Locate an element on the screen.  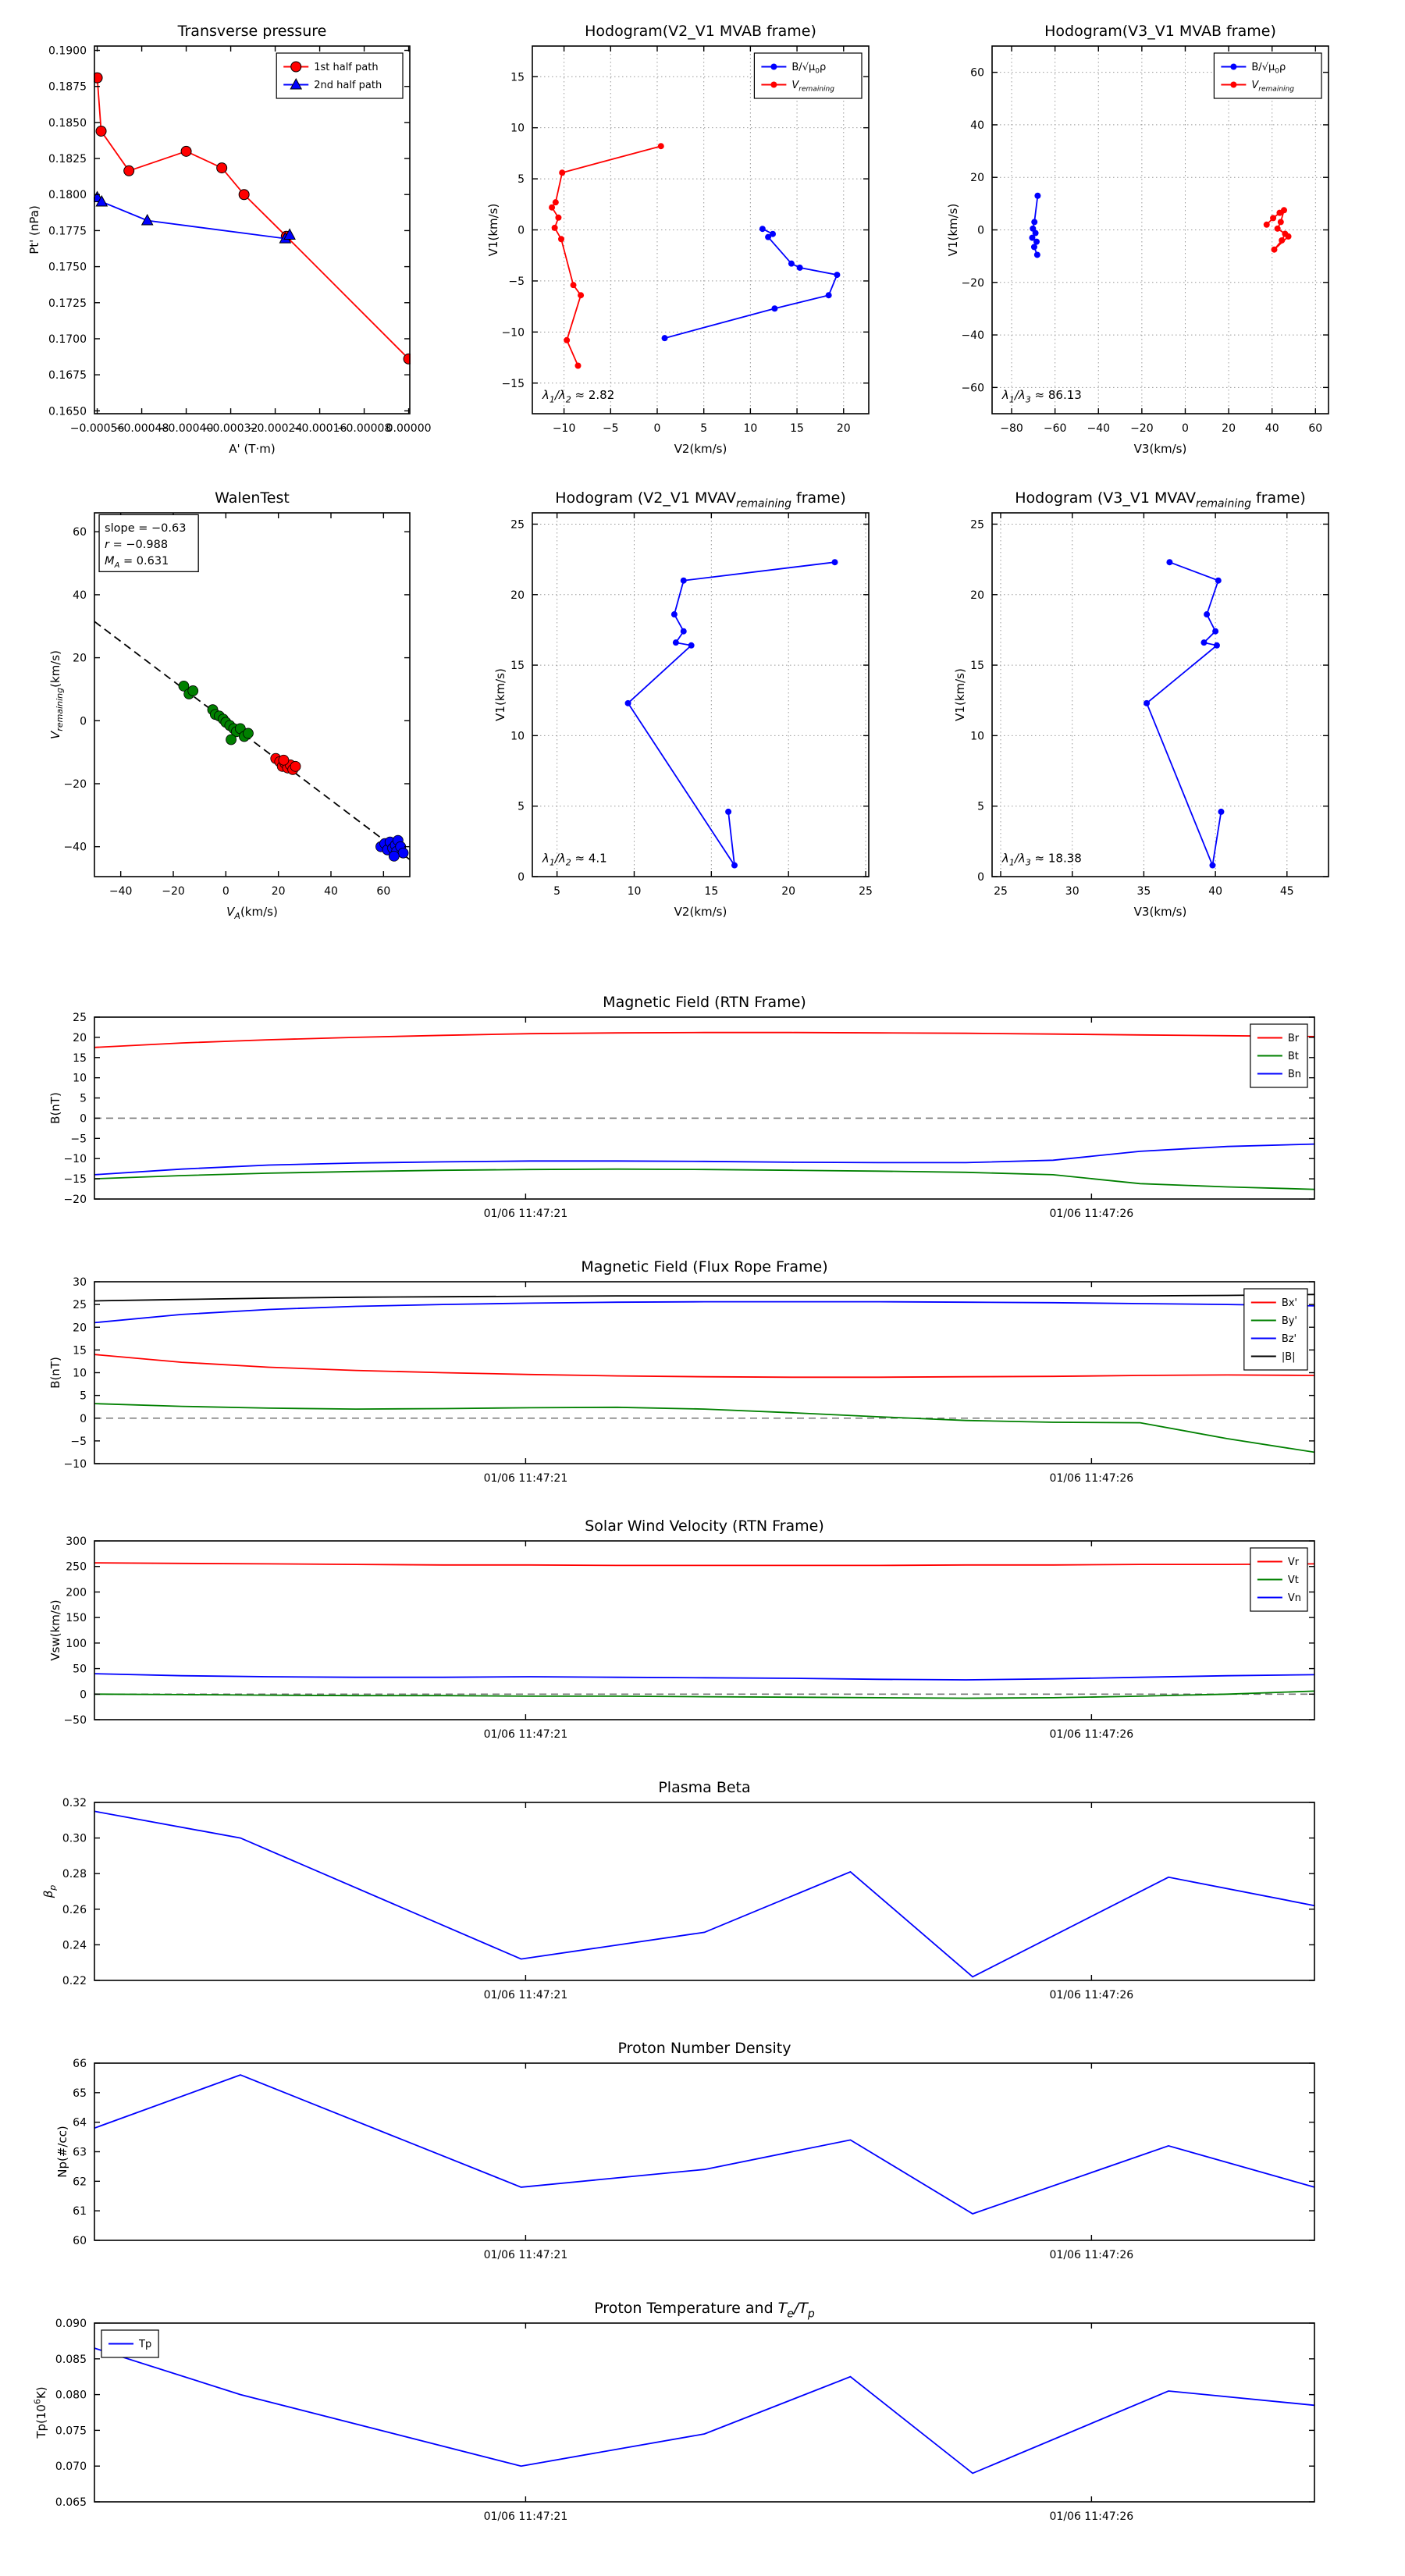
y-tick-label: 200 is located at coordinates (76, 1592).